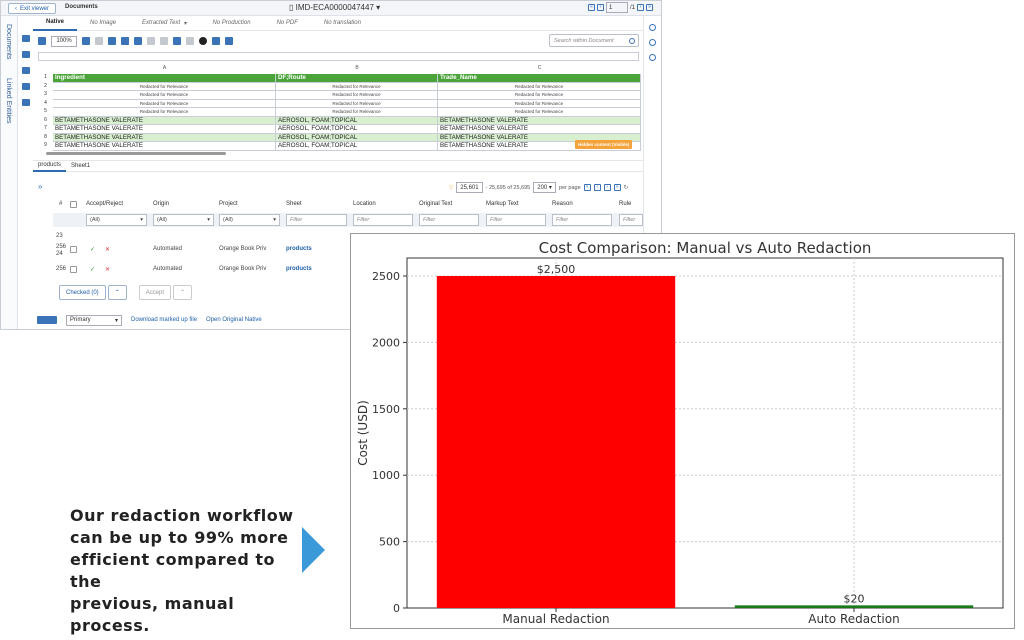  What do you see at coordinates (652, 57) in the screenshot?
I see `comment-icon` at bounding box center [652, 57].